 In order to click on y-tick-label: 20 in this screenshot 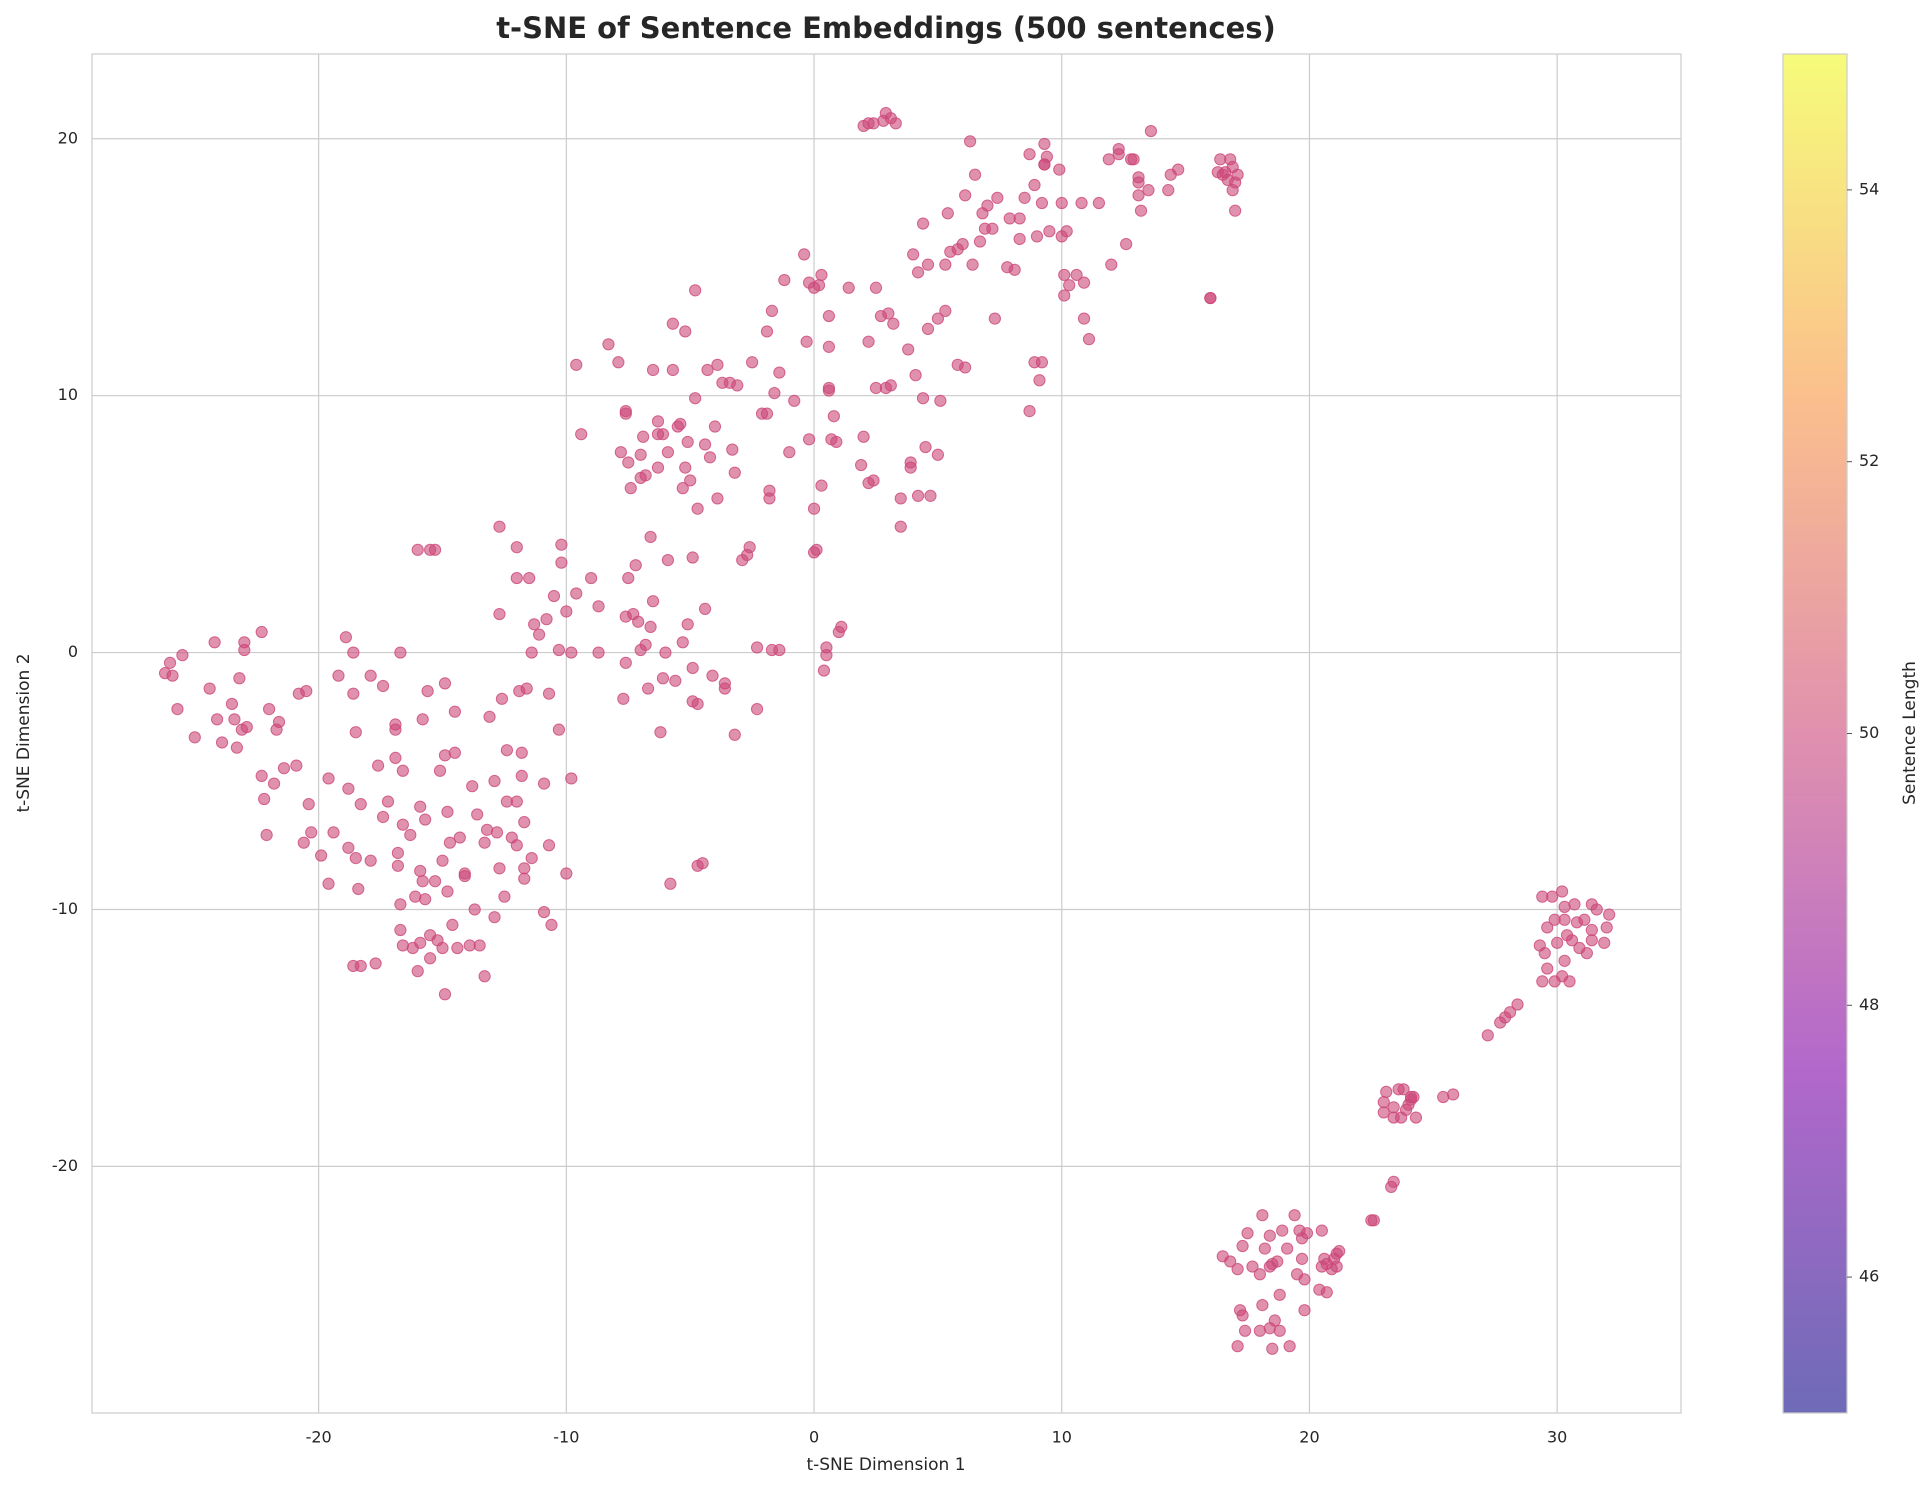, I will do `click(68, 137)`.